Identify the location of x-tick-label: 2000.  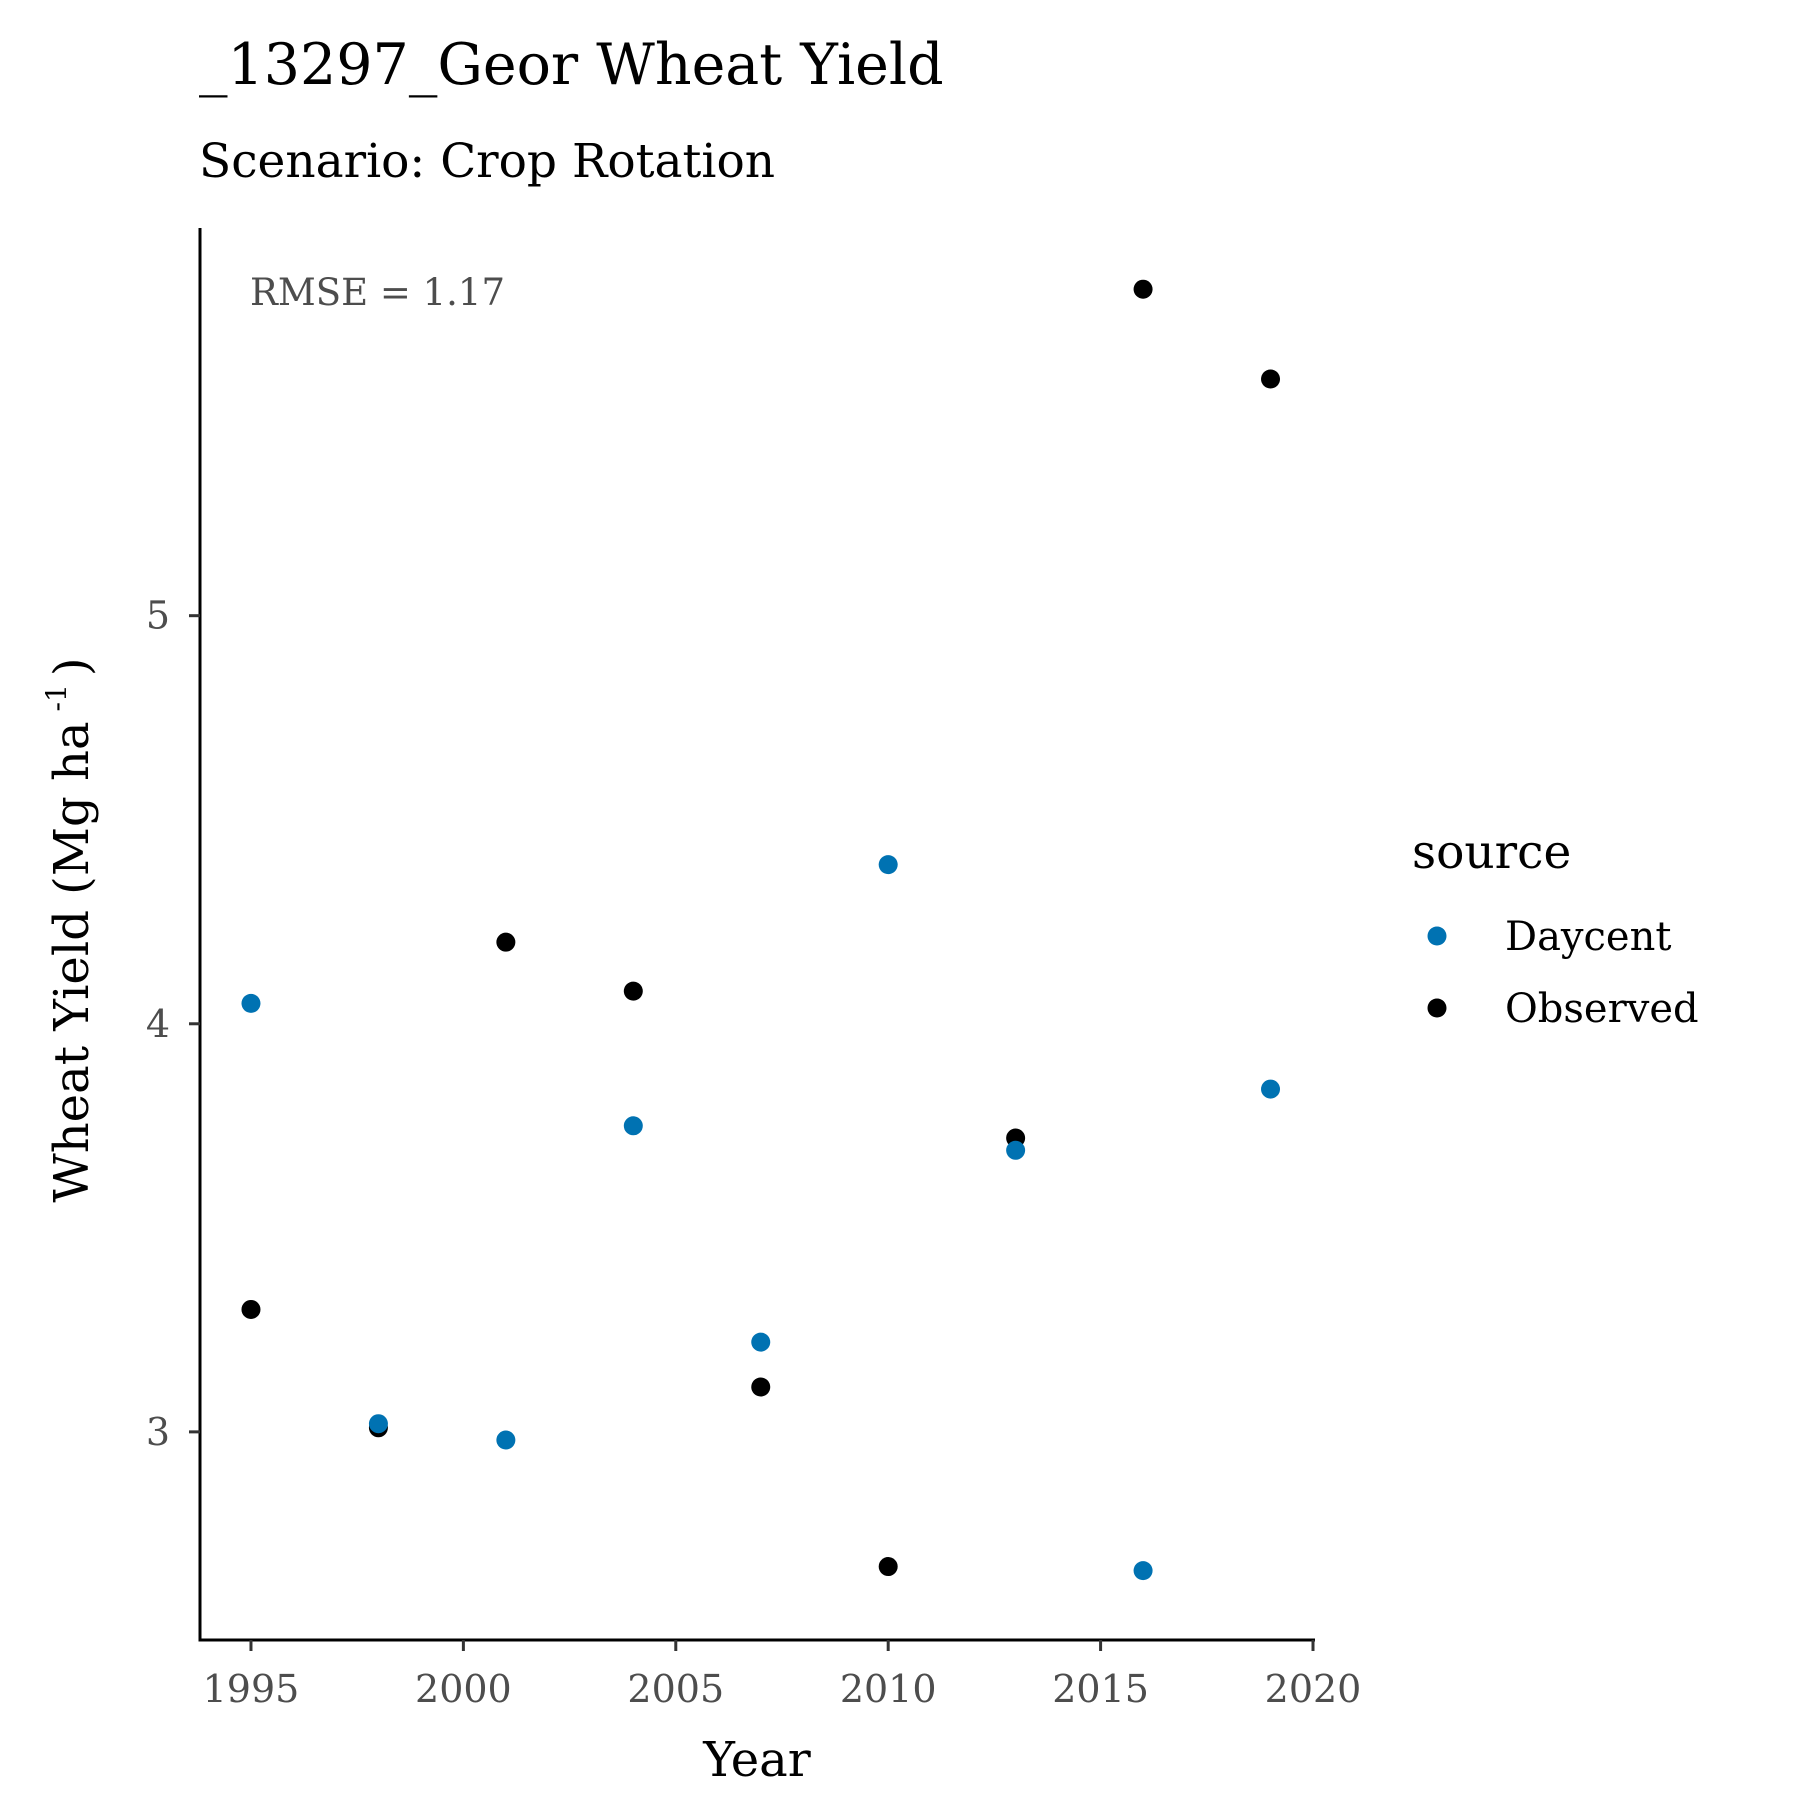
(463, 1689).